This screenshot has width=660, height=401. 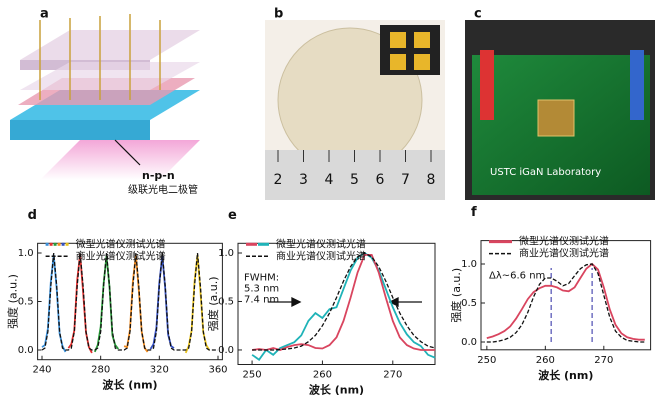 What do you see at coordinates (158, 175) in the screenshot?
I see `annotation: n-p-n` at bounding box center [158, 175].